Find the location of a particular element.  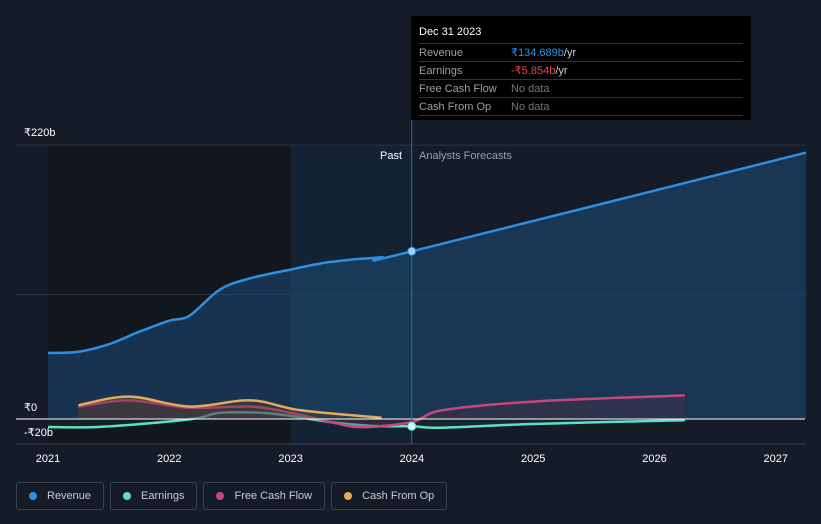

series-line-cash-from-op is located at coordinates (230, 407).